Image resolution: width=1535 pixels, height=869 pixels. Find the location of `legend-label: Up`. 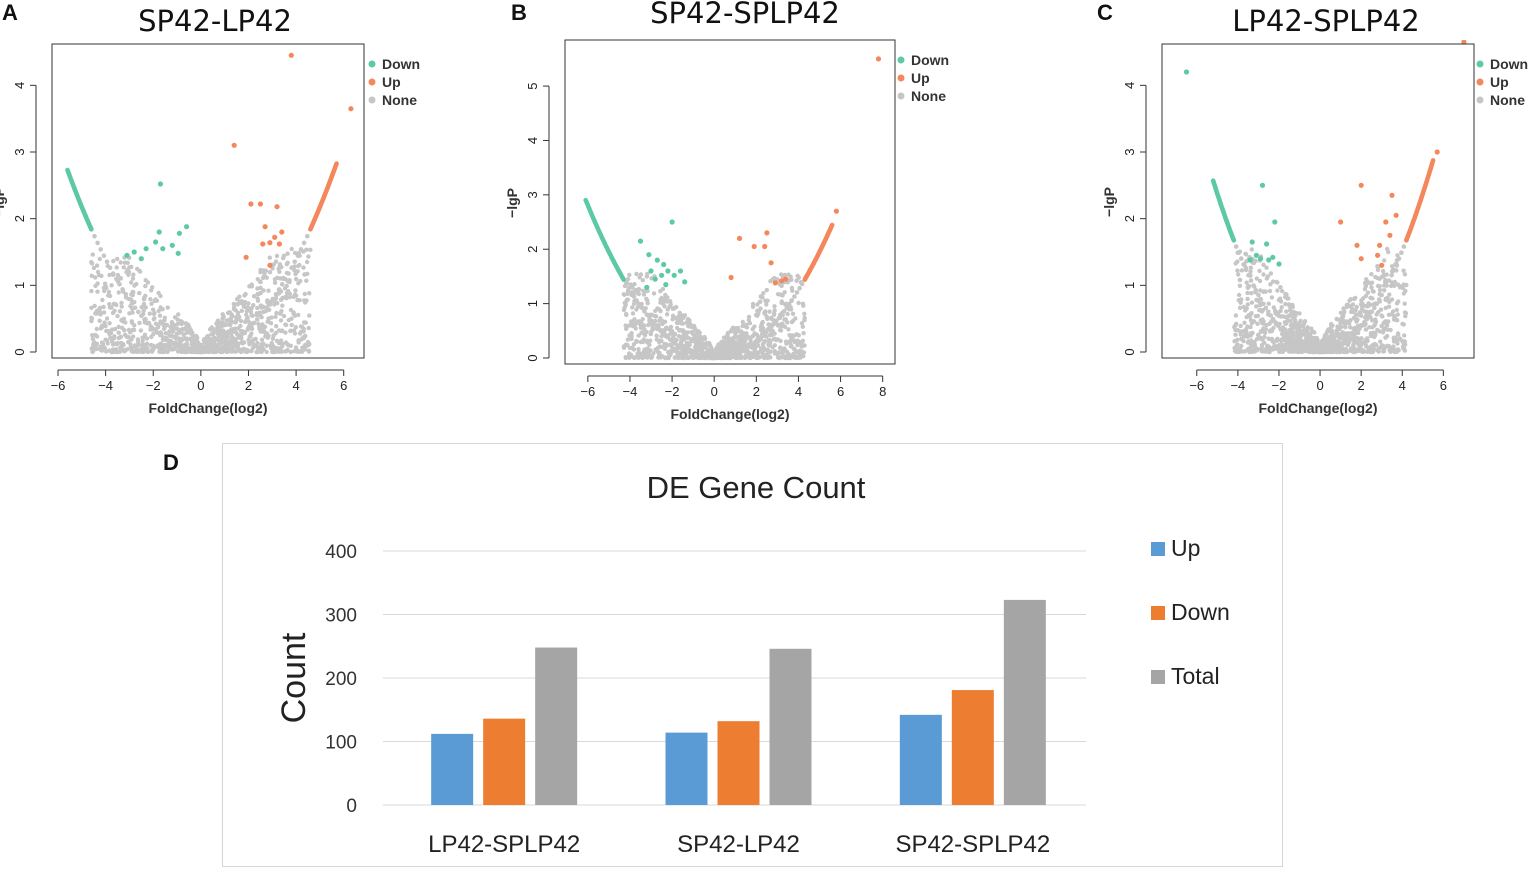

legend-label: Up is located at coordinates (1185, 548).